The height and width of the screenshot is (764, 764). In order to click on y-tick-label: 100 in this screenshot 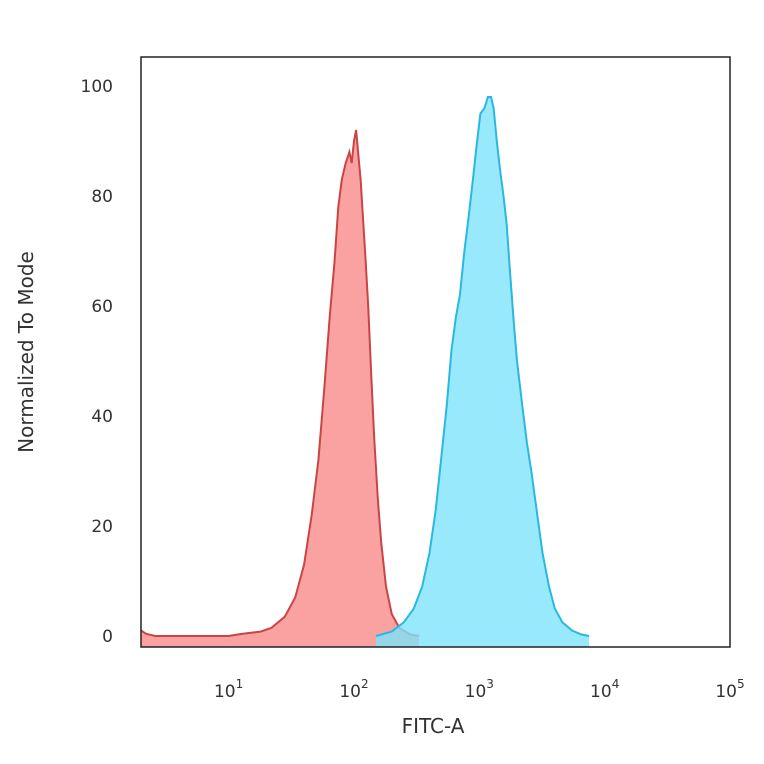, I will do `click(97, 87)`.